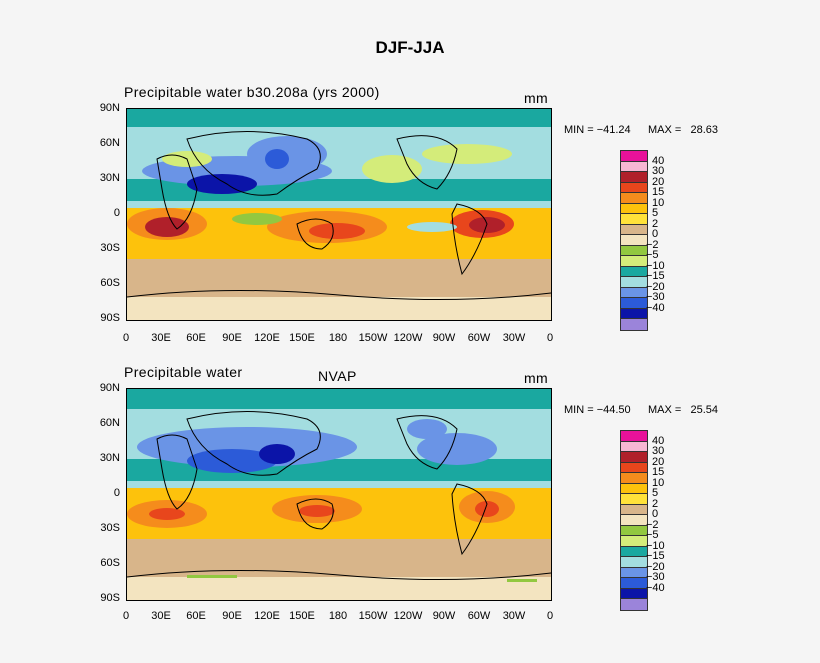  I want to click on panel-subtitle: NVAP, so click(337, 376).